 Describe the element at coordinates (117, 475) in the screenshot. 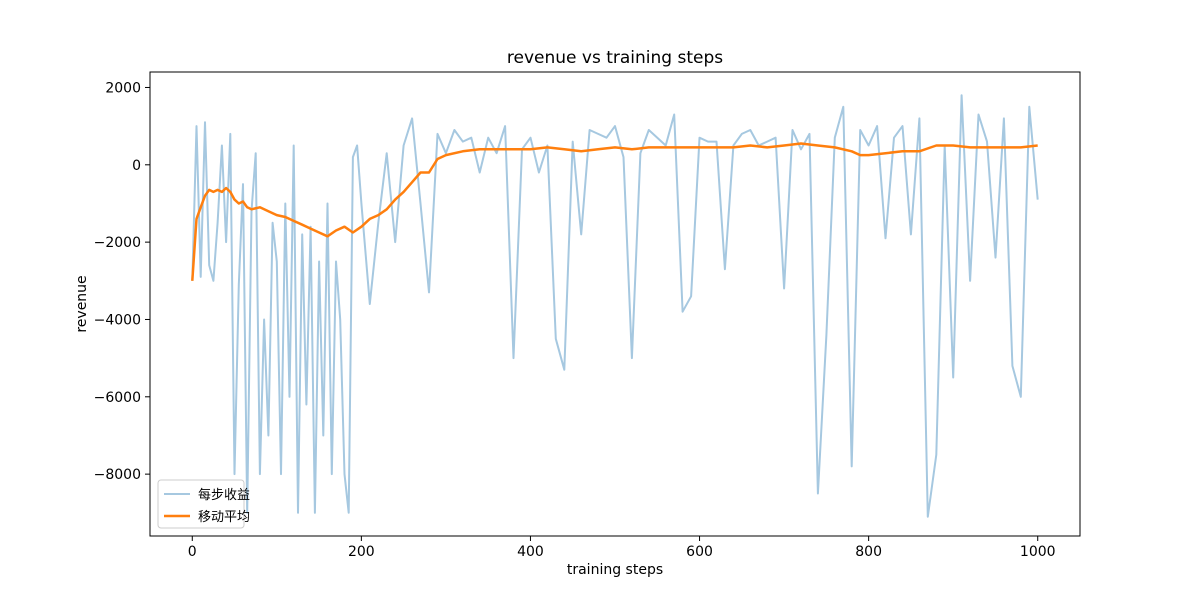

I see `y-tick-label: −8000` at that location.